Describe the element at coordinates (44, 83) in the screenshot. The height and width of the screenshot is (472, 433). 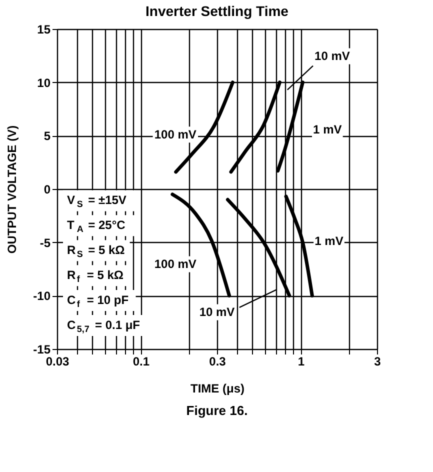
I see `y-tick-label: 10` at that location.